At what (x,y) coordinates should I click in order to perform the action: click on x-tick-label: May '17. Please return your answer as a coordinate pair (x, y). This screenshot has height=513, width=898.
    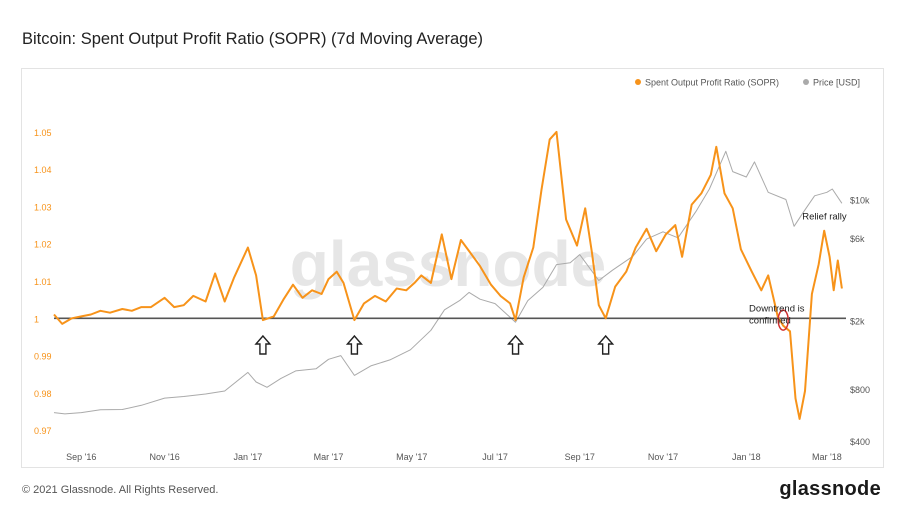
    Looking at the image, I should click on (411, 457).